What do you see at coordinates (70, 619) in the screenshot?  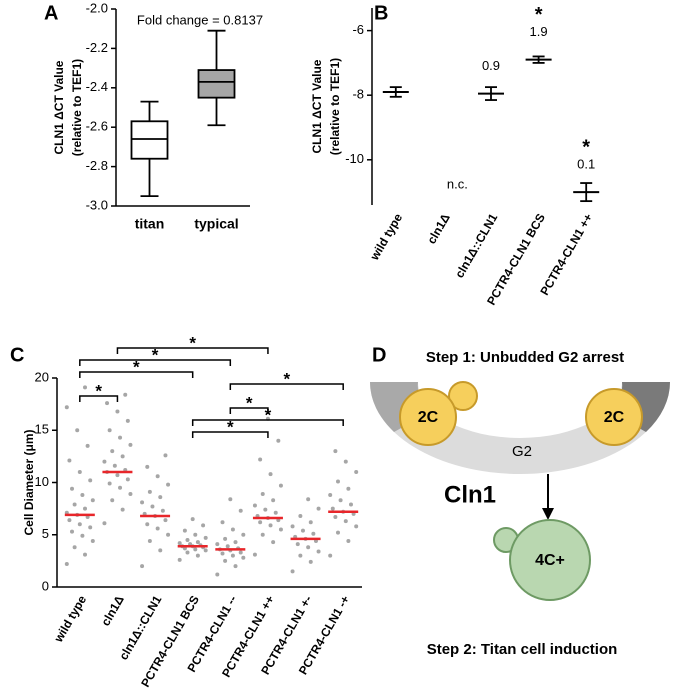 I see `x-tick-label: wild type` at bounding box center [70, 619].